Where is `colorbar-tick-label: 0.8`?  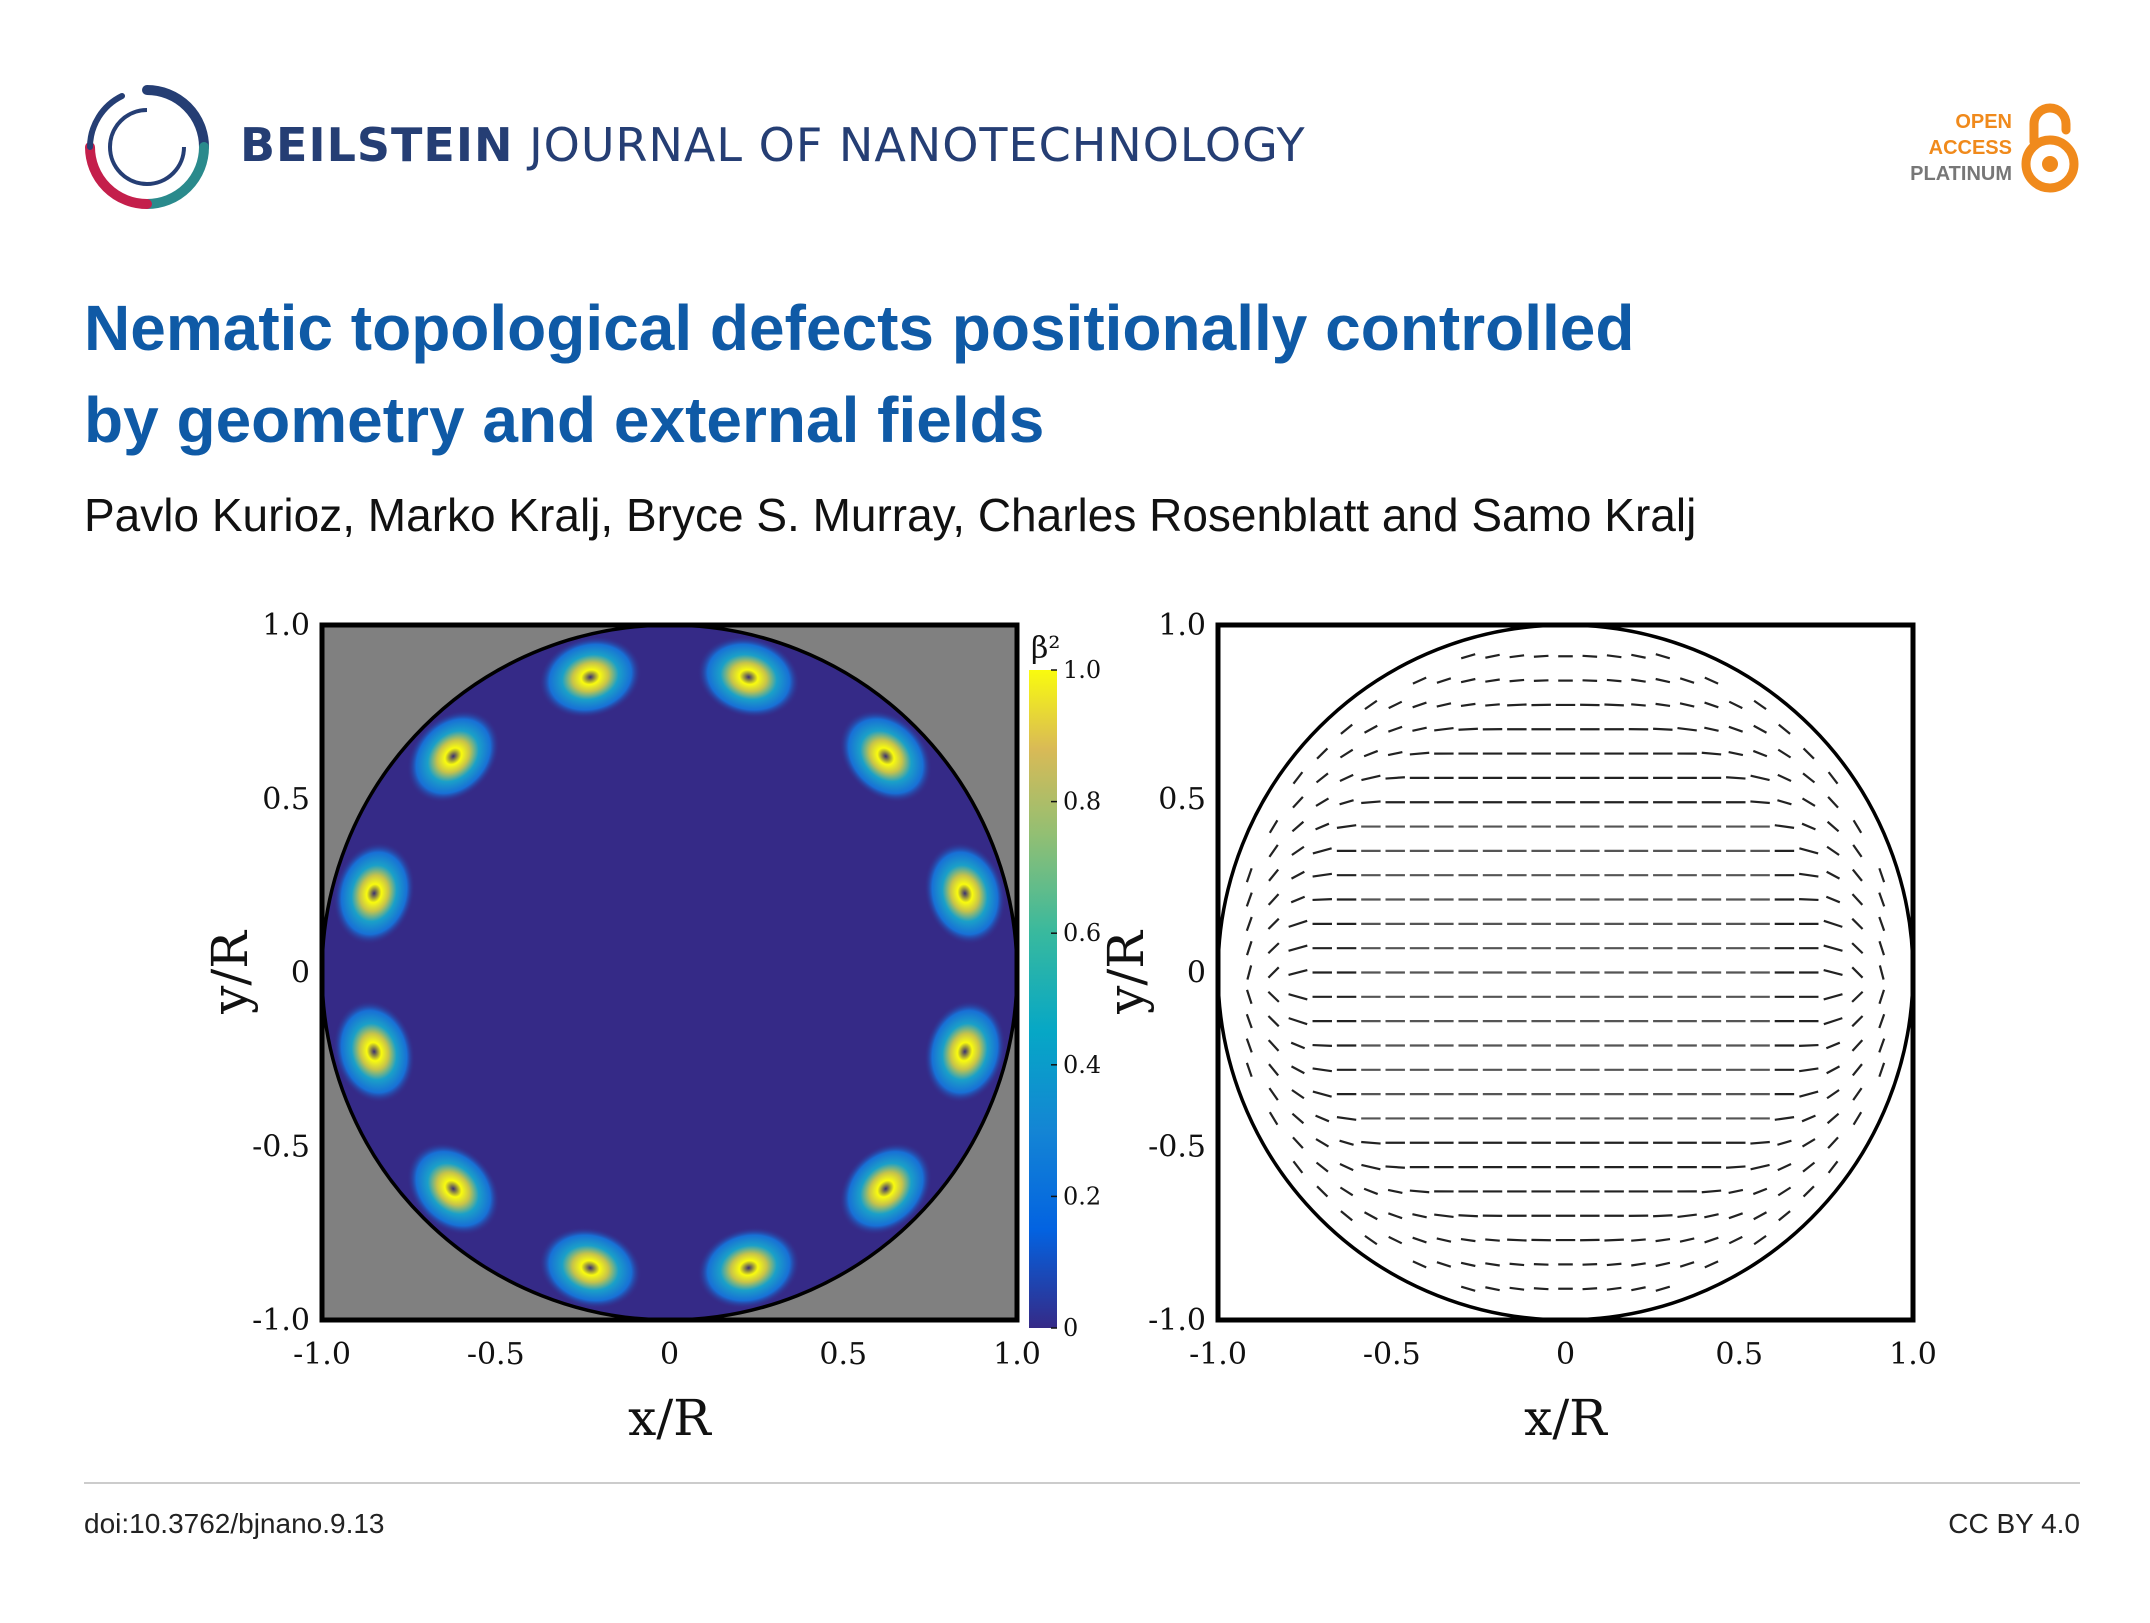 colorbar-tick-label: 0.8 is located at coordinates (1082, 802).